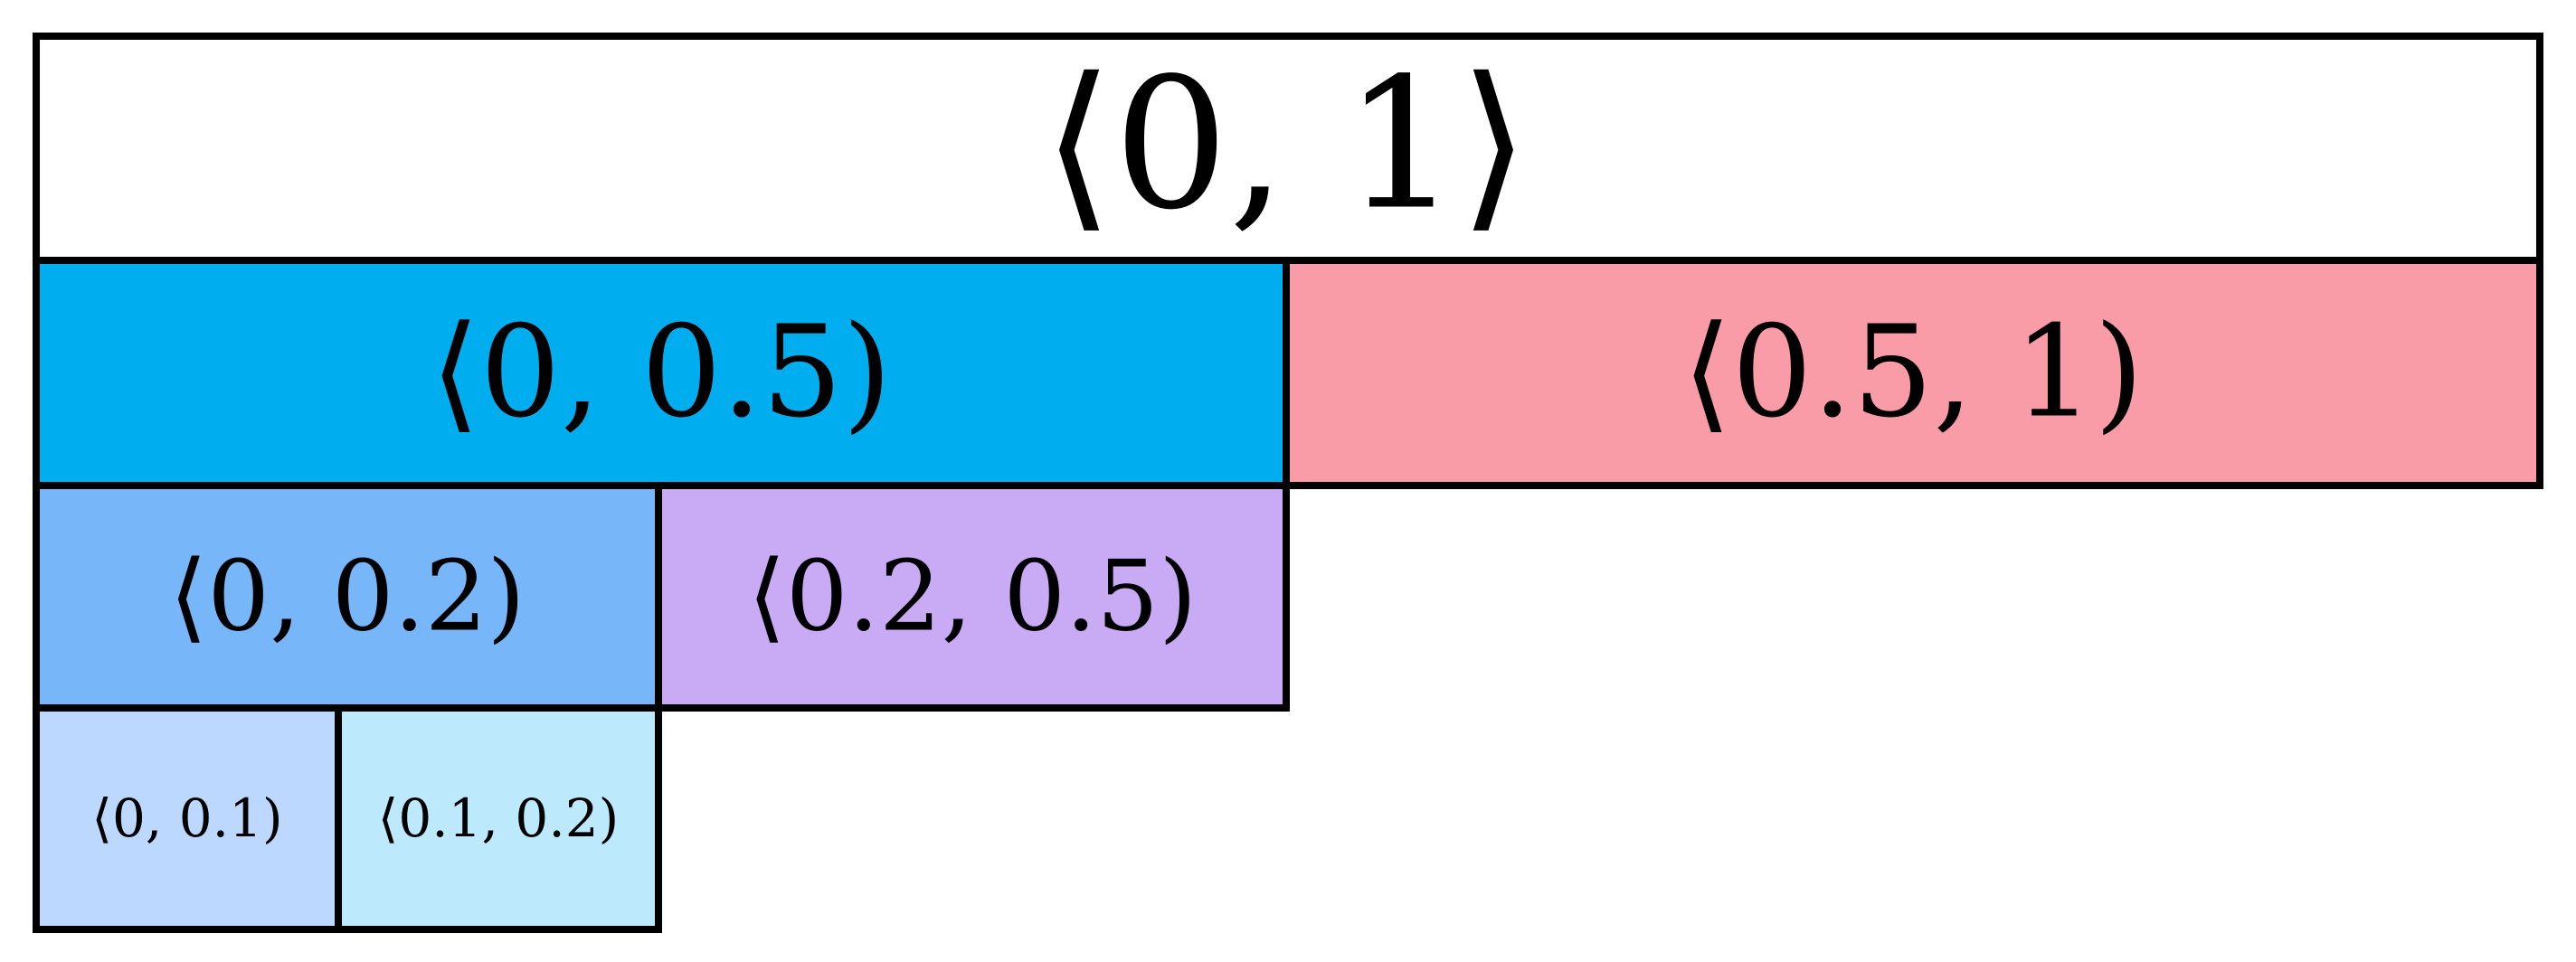 The image size is (2576, 962). What do you see at coordinates (1286, 145) in the screenshot?
I see `interval-label: ⟨0, 1⟩` at bounding box center [1286, 145].